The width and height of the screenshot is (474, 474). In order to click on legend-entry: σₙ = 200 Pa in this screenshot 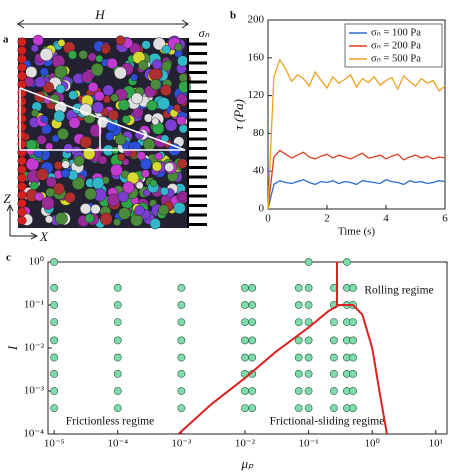, I will do `click(396, 45)`.